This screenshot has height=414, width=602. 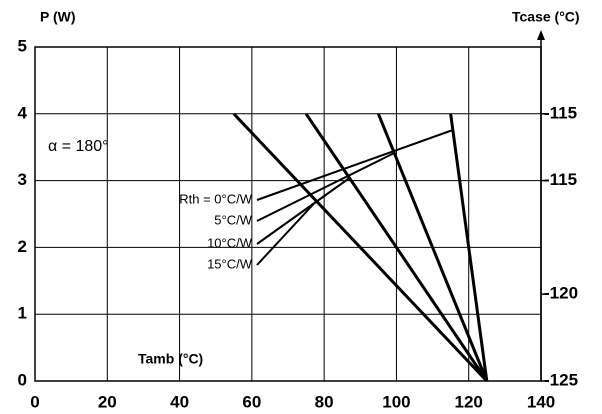 What do you see at coordinates (230, 242) in the screenshot?
I see `legend-label: 10°C/W` at bounding box center [230, 242].